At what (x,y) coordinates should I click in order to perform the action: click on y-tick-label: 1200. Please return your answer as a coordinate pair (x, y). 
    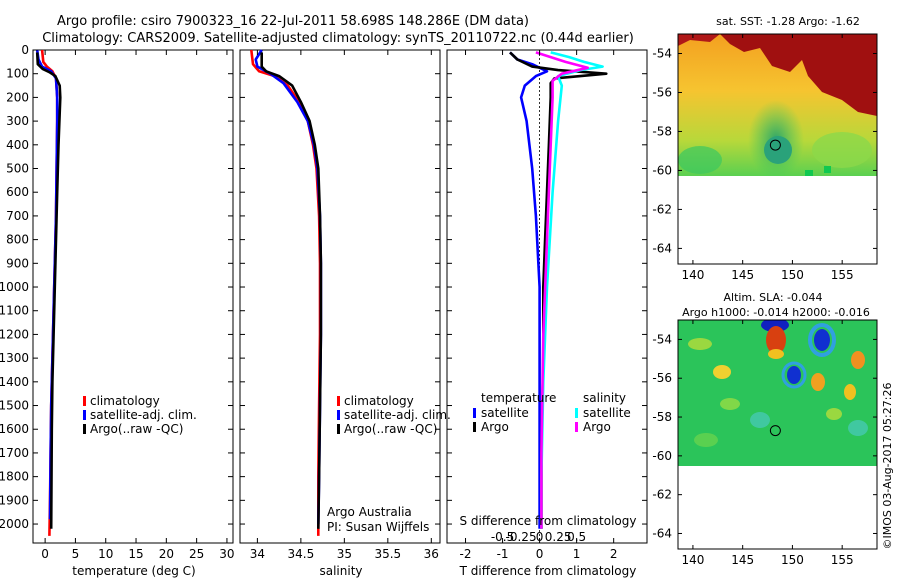
    Looking at the image, I should click on (14, 334).